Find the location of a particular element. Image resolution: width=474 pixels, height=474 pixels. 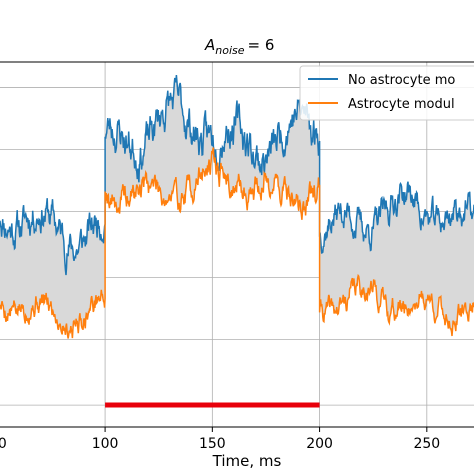

x-tick-label-2: 150 is located at coordinates (212, 444).